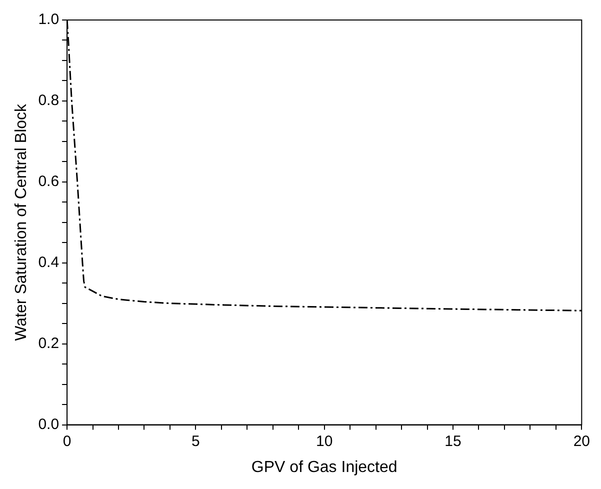 The height and width of the screenshot is (489, 601). Describe the element at coordinates (581, 441) in the screenshot. I see `x-tick-label: 20` at that location.